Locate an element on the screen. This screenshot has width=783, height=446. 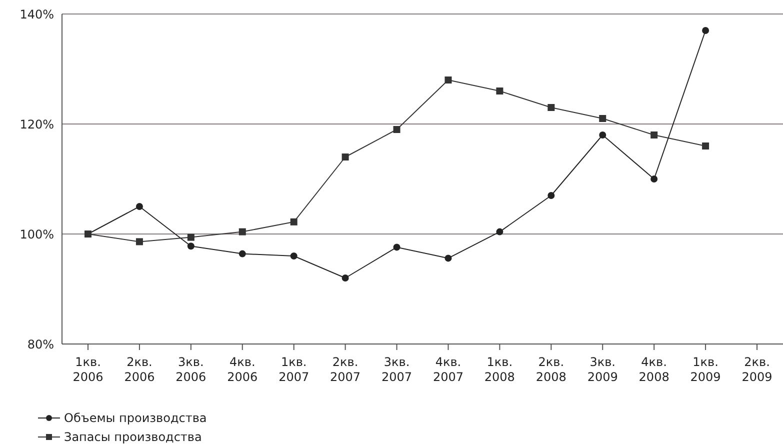
y-tick-label: 100% is located at coordinates (37, 234).